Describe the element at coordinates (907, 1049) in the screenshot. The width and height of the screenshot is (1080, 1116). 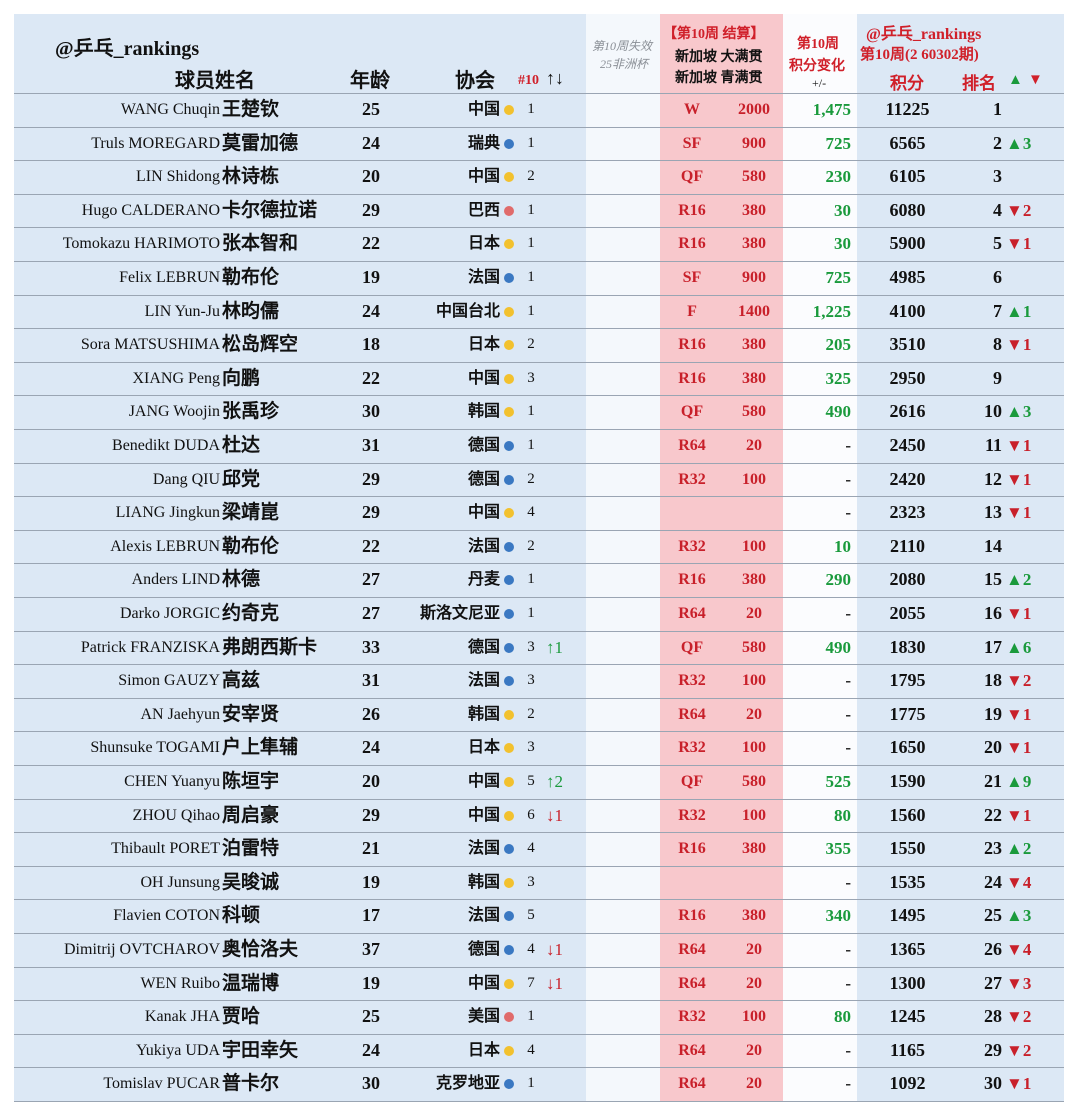
I see `total-points: 1165` at that location.